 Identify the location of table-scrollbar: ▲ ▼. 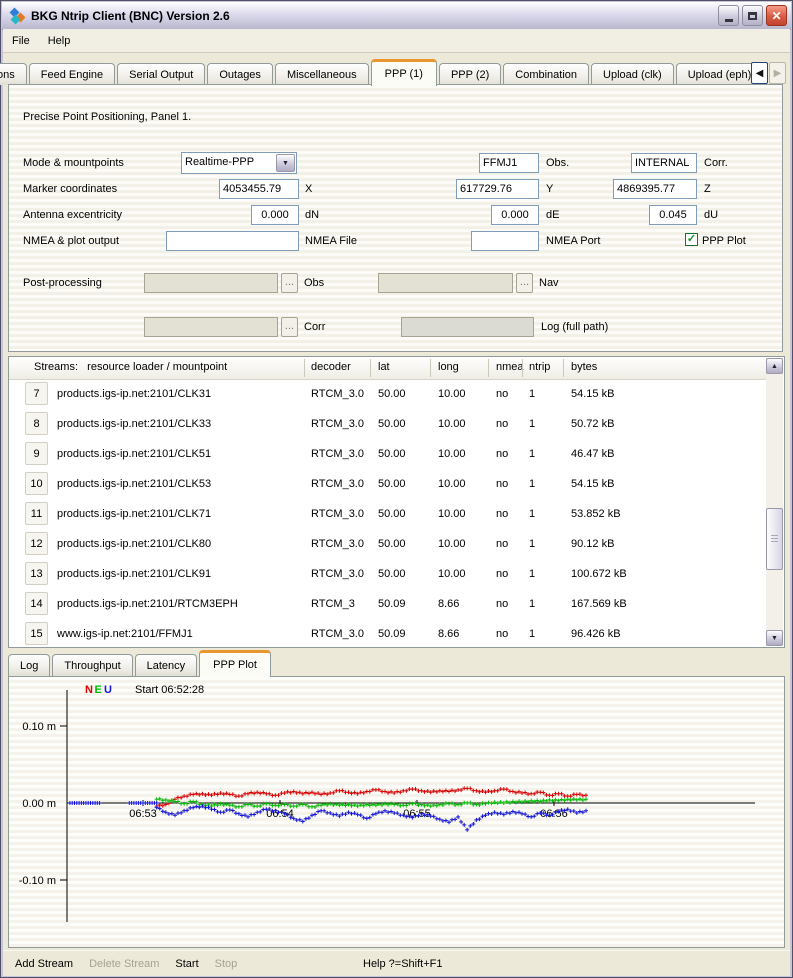
(774, 502).